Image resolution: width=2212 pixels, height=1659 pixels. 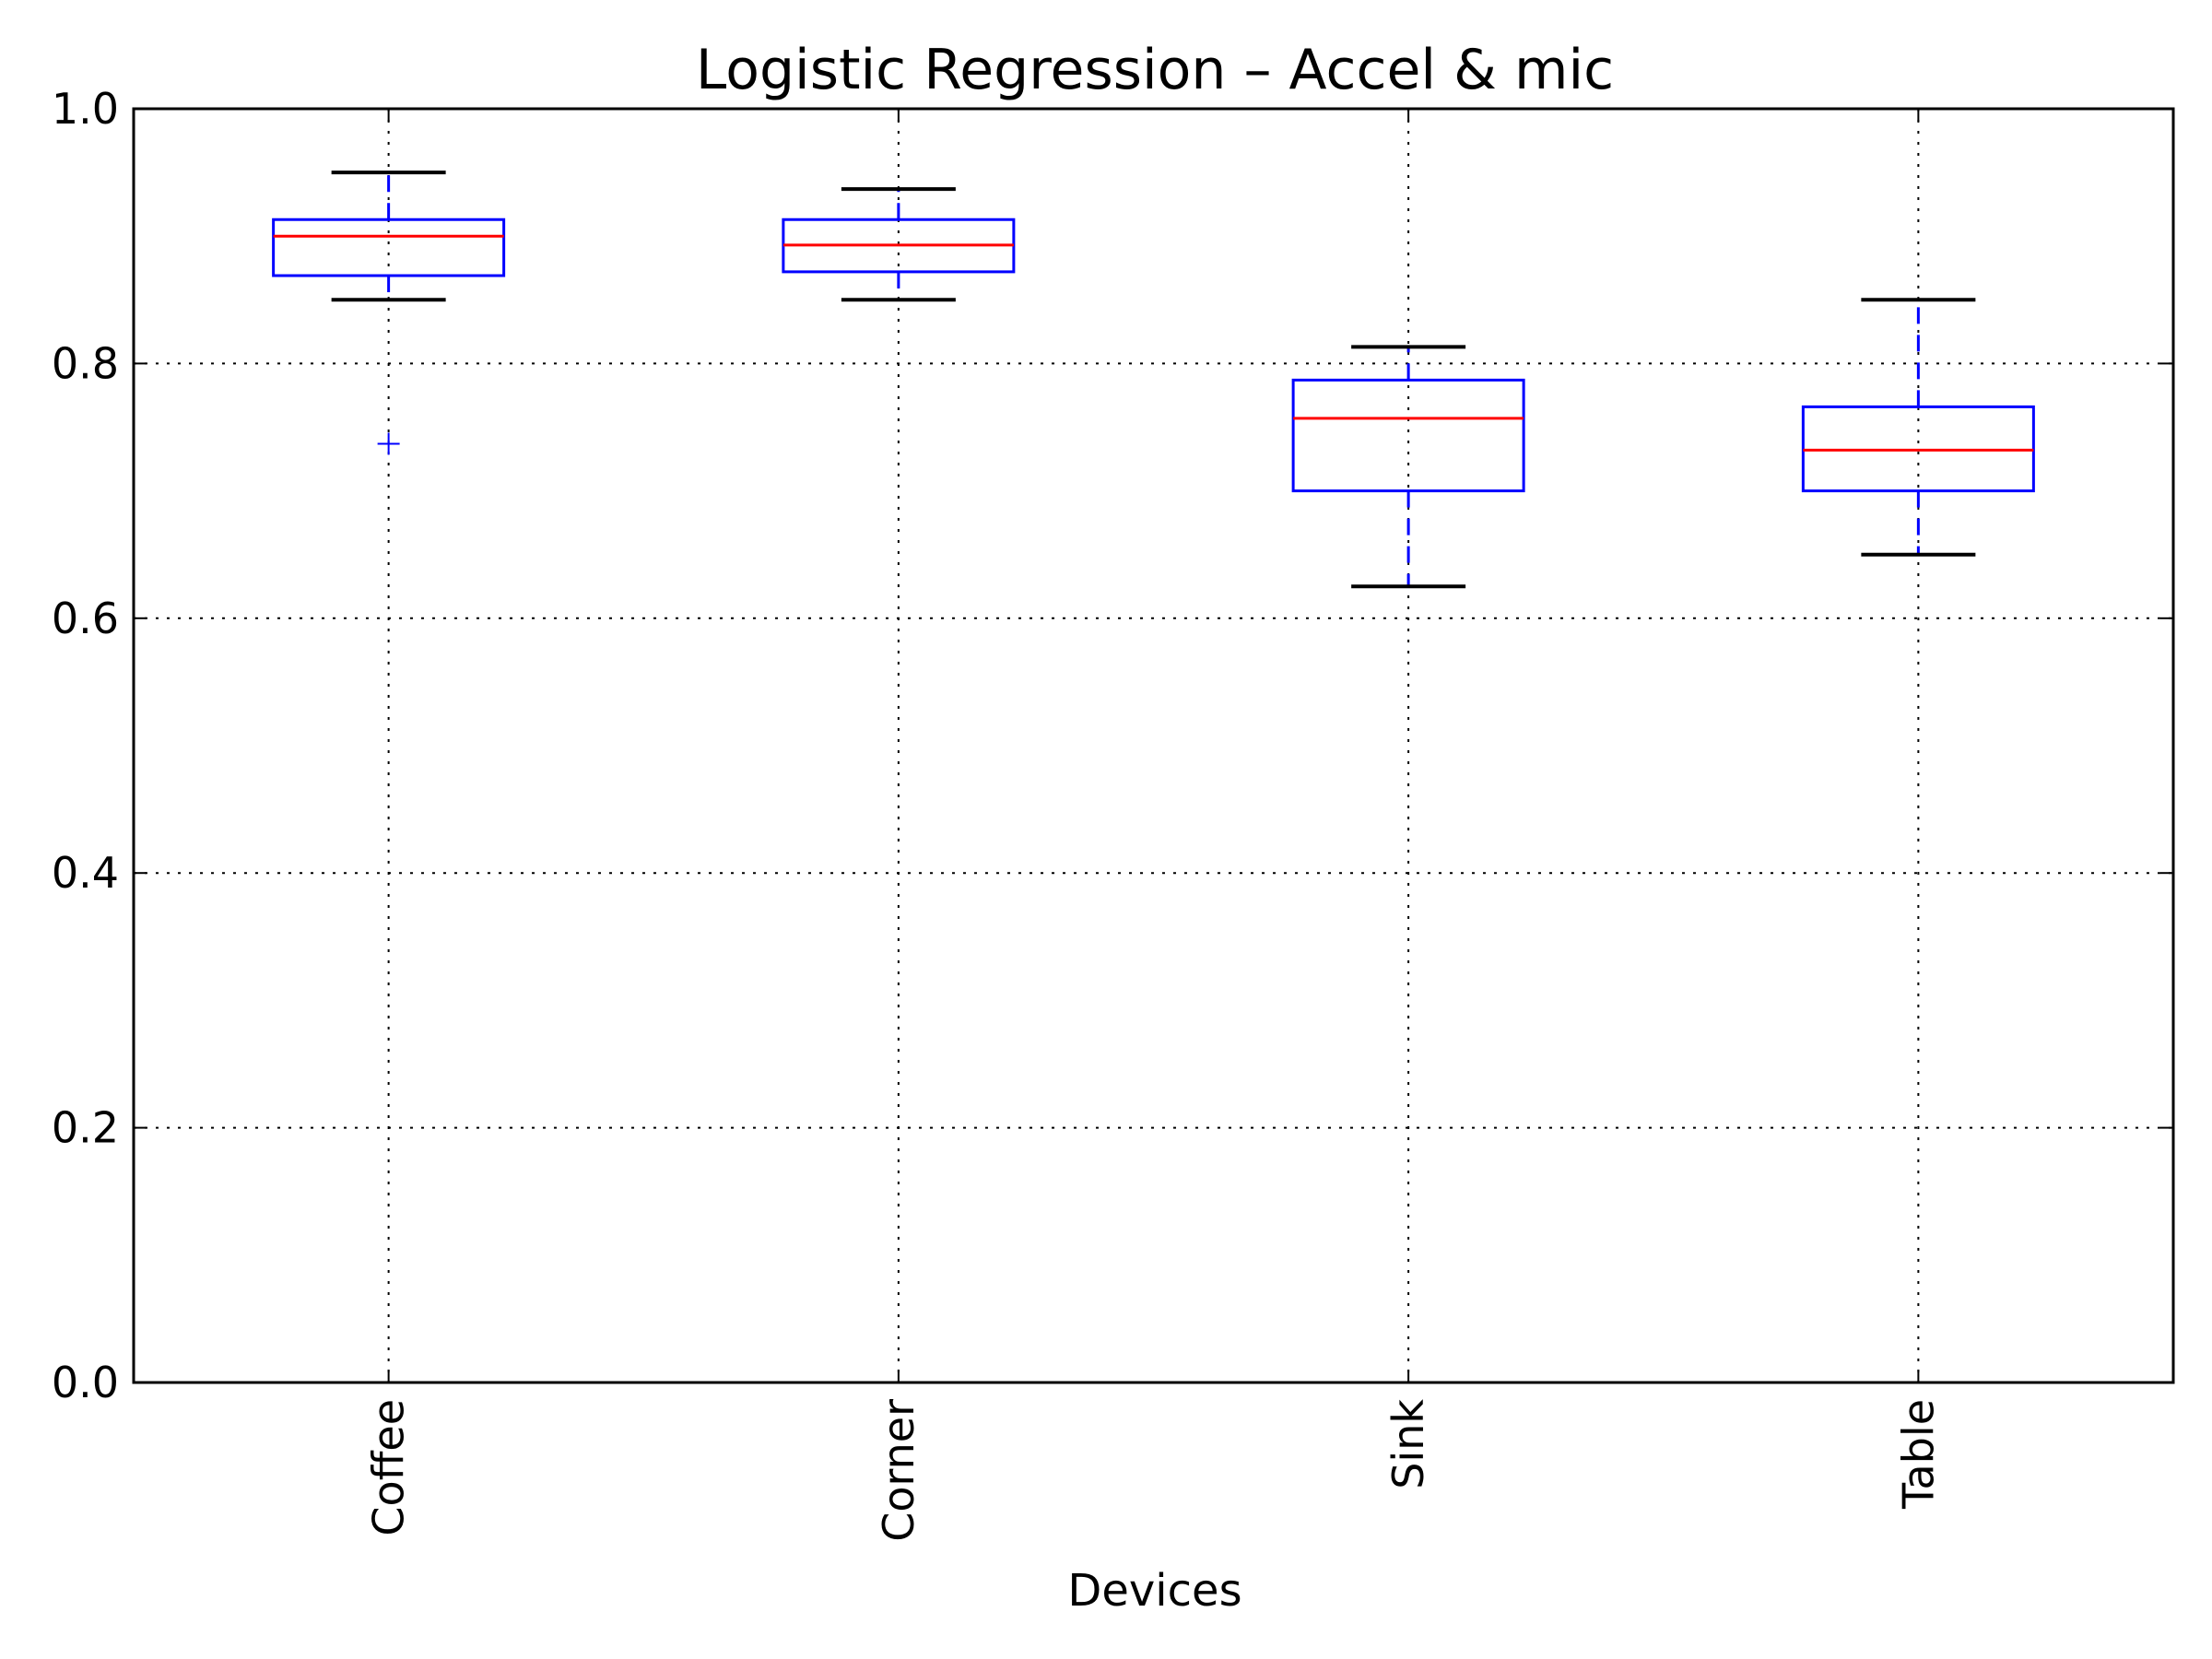 I want to click on box-corner, so click(x=899, y=244).